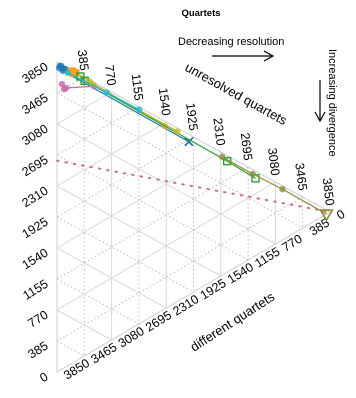 The width and height of the screenshot is (356, 398). Describe the element at coordinates (300, 176) in the screenshot. I see `top-tick-label: 3465` at that location.